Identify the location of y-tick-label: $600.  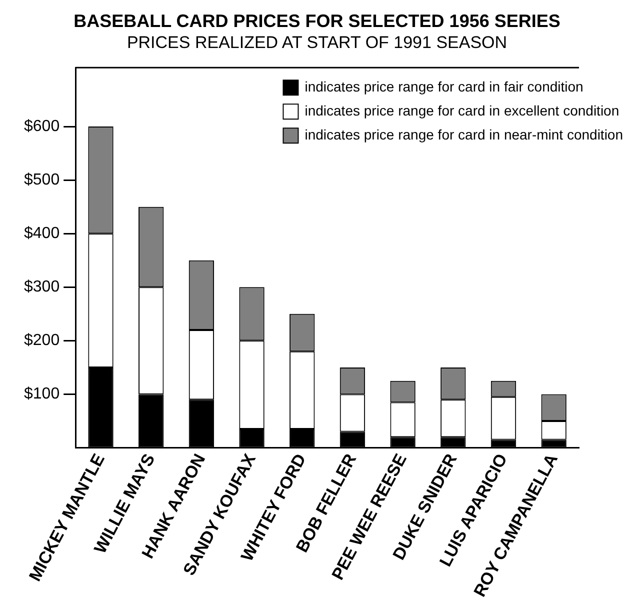
(42, 126).